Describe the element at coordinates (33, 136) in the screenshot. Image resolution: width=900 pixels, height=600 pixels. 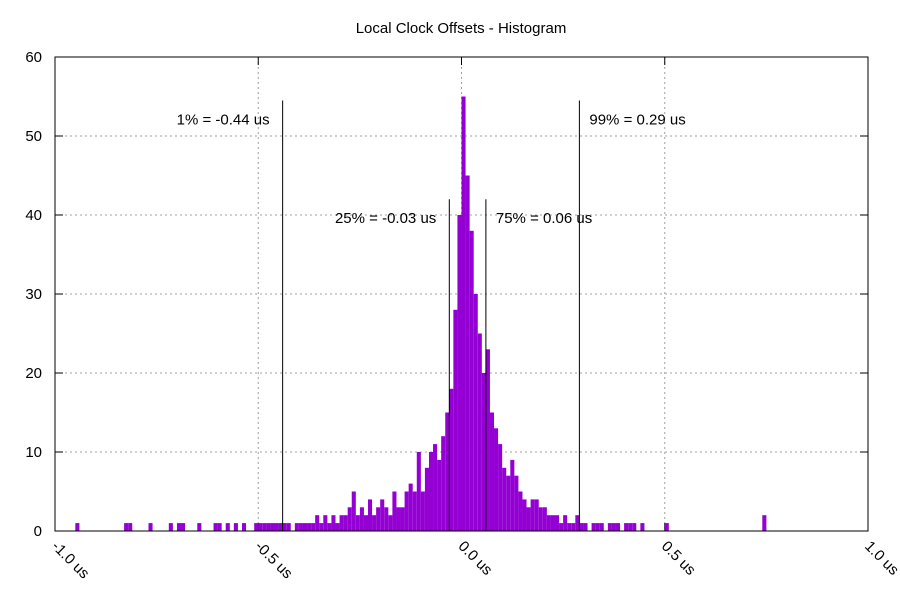
I see `y-tick-label: 50` at that location.